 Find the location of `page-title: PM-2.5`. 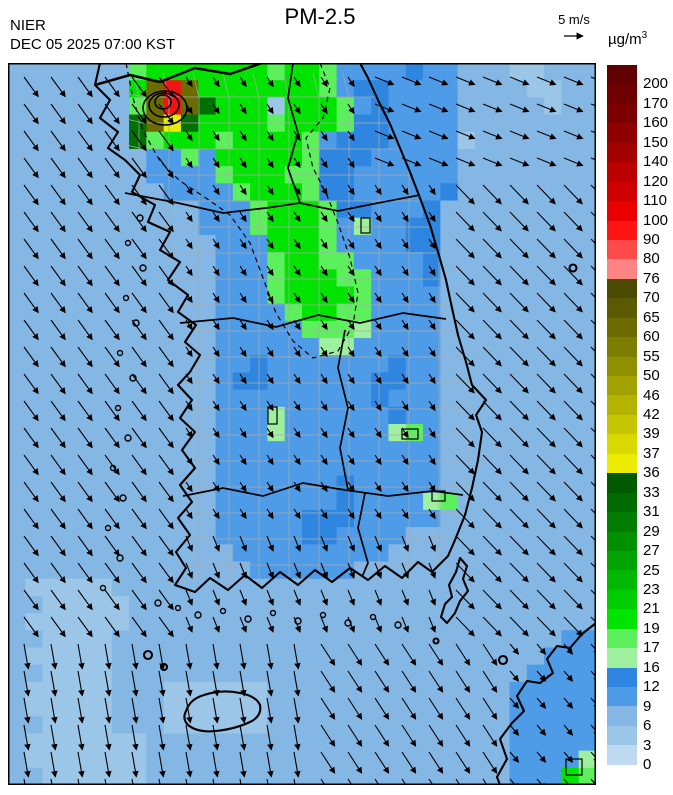

page-title: PM-2.5 is located at coordinates (320, 16).